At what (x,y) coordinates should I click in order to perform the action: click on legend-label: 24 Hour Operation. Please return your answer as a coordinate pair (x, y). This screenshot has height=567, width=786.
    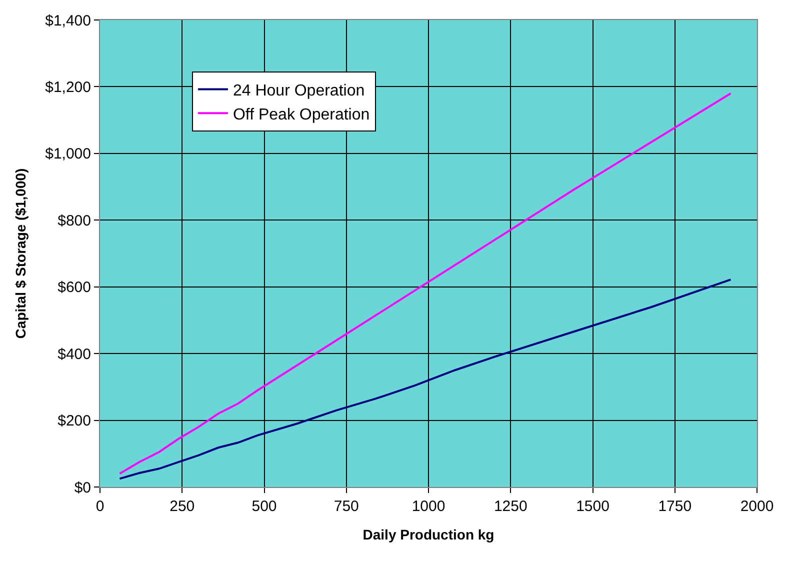
    Looking at the image, I should click on (298, 91).